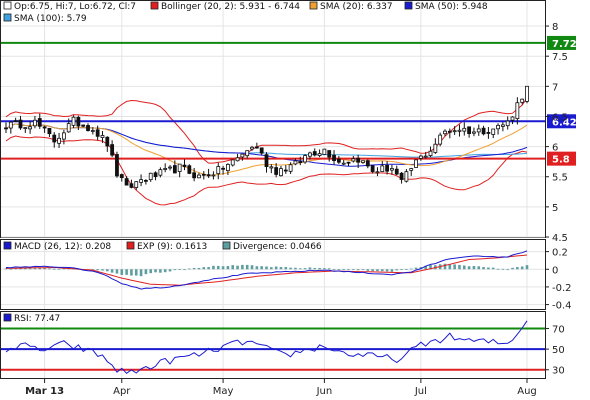 The height and width of the screenshot is (400, 590). What do you see at coordinates (558, 371) in the screenshot?
I see `rsi-tick-label: 30` at bounding box center [558, 371].